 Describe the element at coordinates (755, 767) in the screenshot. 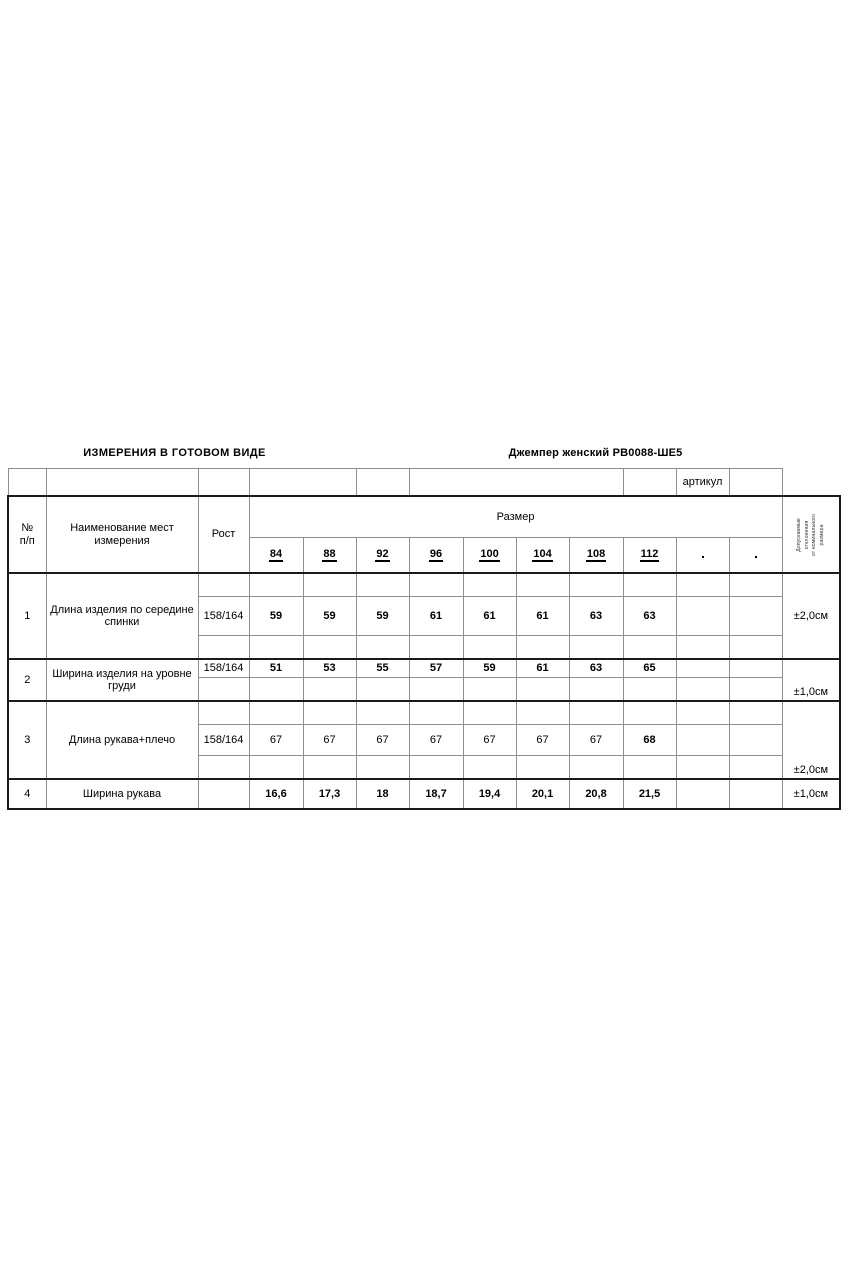

I see `row-3-cell-padb-b2` at that location.